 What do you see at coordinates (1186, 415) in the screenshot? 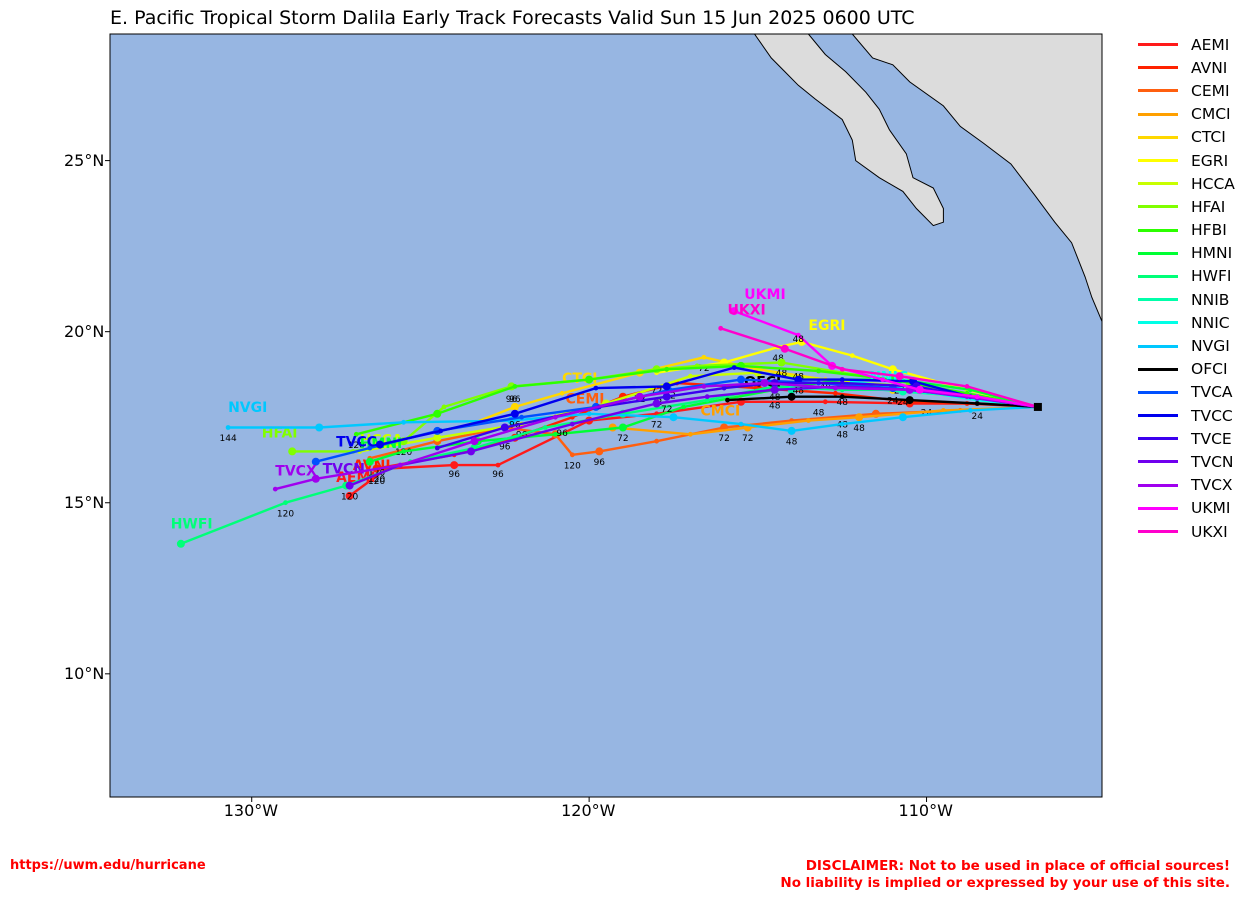
I see `legend-item-tvcc: TVCC` at bounding box center [1186, 415].